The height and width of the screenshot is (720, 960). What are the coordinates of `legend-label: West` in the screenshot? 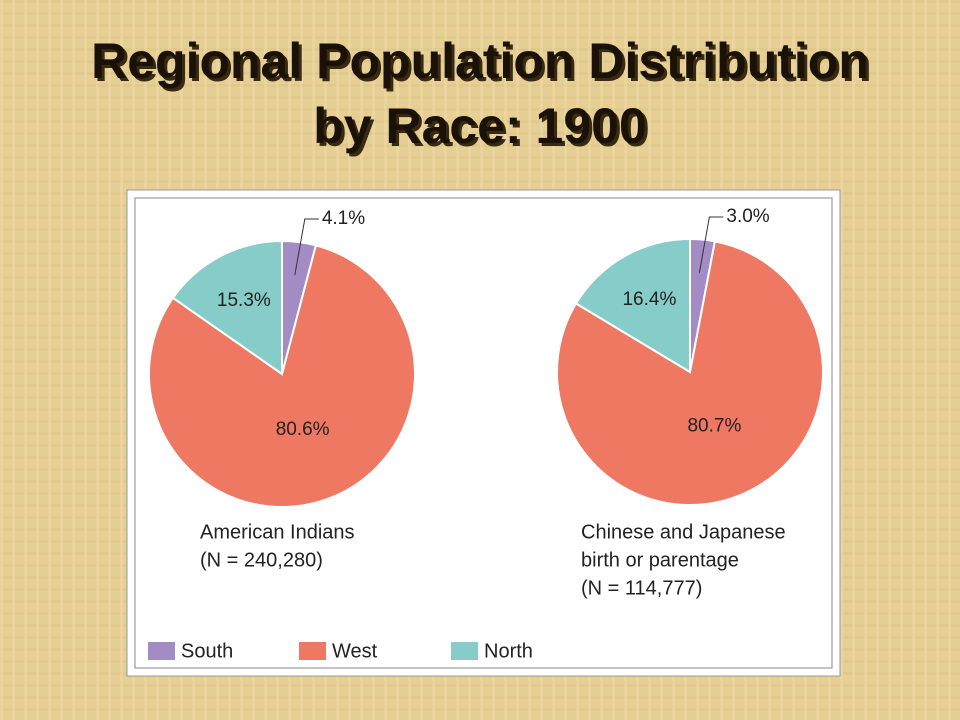 It's located at (355, 651).